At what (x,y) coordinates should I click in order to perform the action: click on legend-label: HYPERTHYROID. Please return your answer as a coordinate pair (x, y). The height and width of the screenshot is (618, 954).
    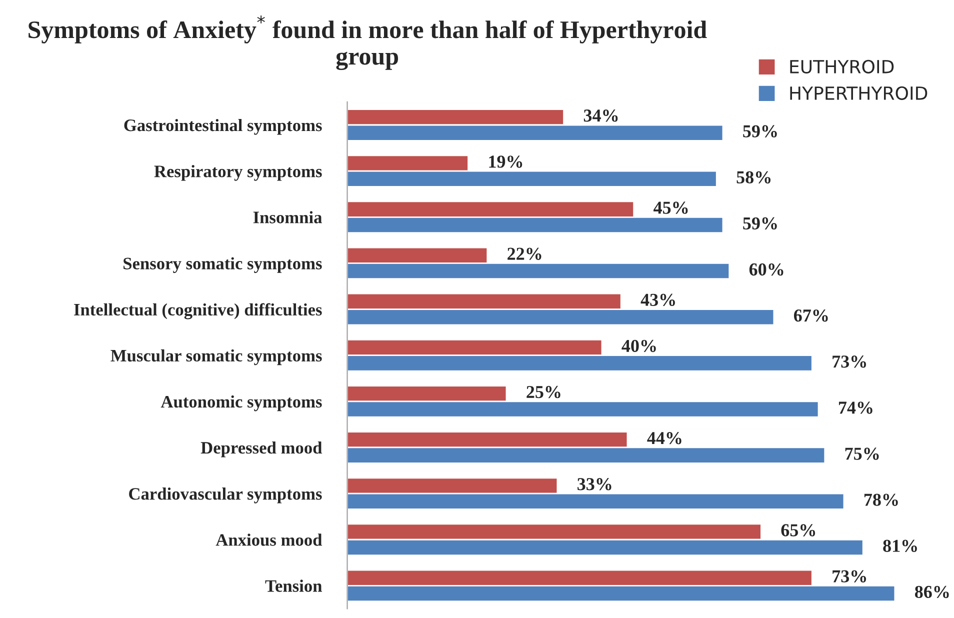
    Looking at the image, I should click on (859, 93).